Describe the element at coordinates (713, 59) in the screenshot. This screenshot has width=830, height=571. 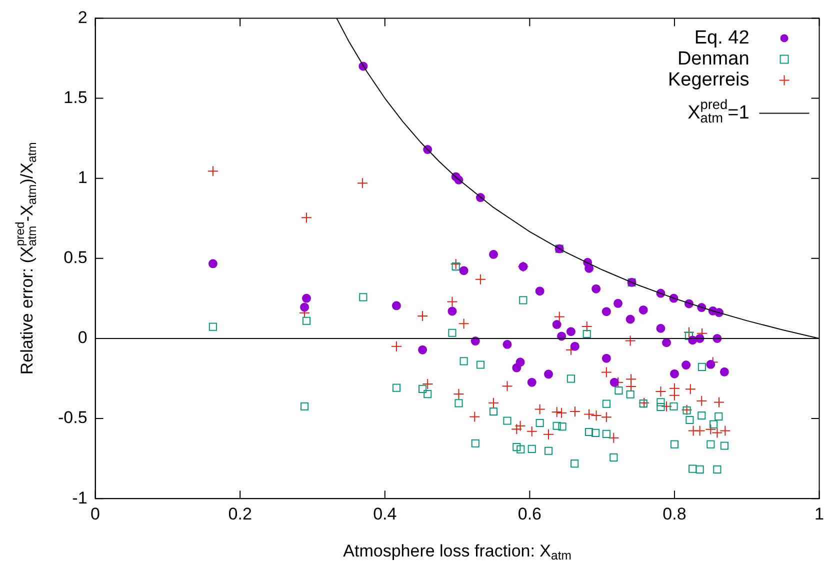
I see `legend-label: Denman` at that location.